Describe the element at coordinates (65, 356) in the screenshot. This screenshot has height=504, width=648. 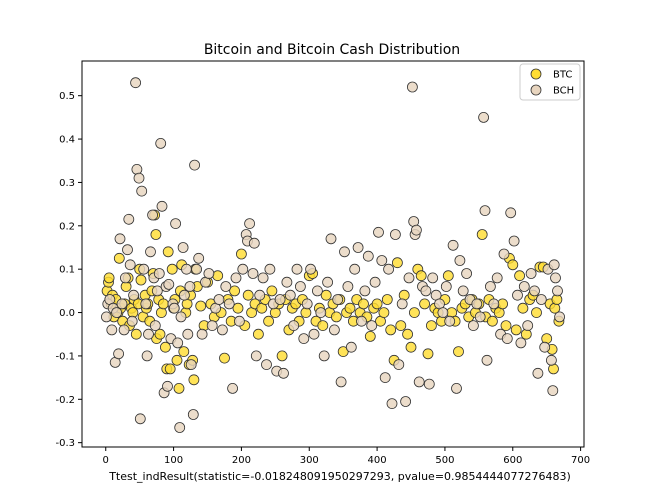
I see `y-tick-label: -0.1` at that location.